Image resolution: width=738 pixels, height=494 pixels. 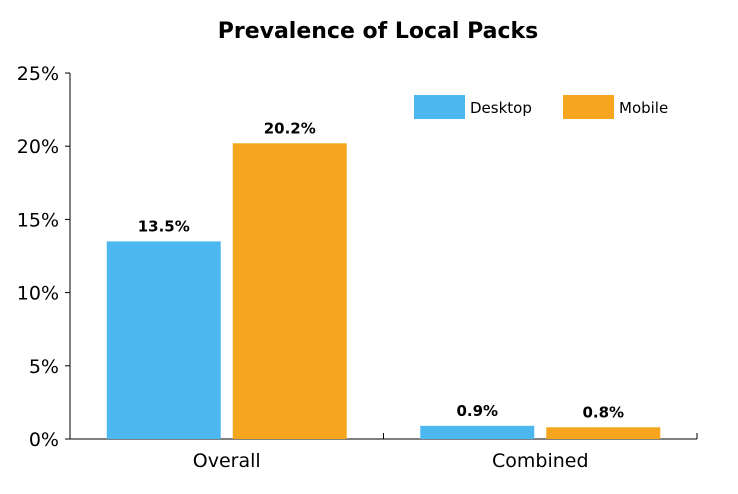 What do you see at coordinates (163, 340) in the screenshot?
I see `bar-desktop-overall` at bounding box center [163, 340].